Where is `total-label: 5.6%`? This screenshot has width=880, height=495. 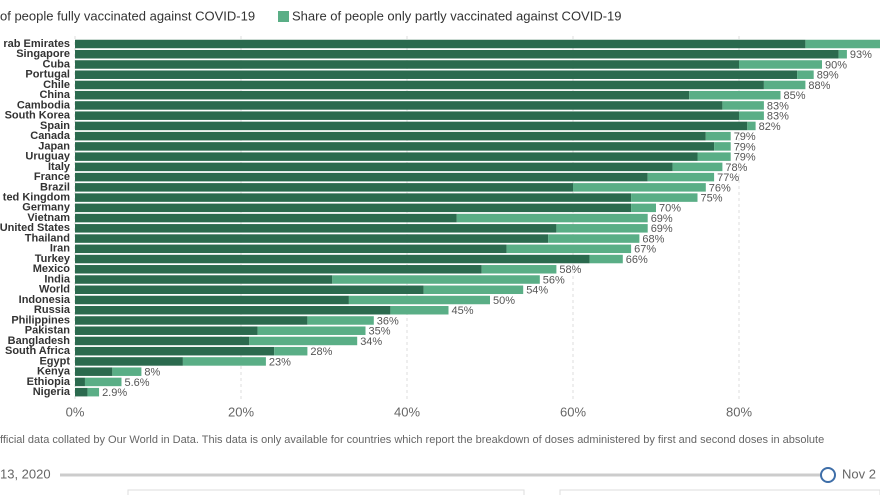 total-label: 5.6% is located at coordinates (136, 383).